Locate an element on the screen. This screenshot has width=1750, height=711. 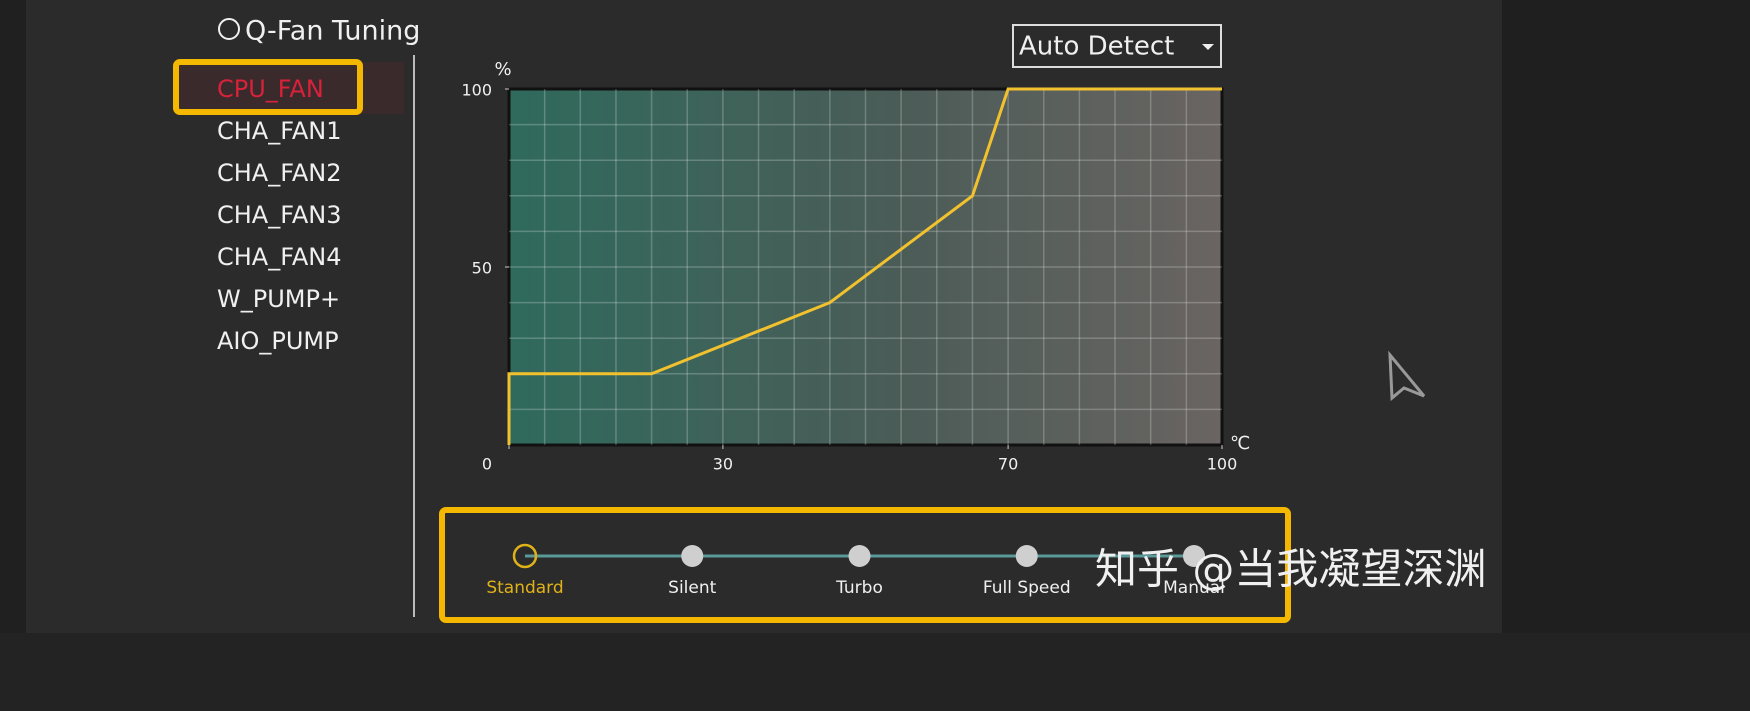
fan-item: CHA_FAN2 is located at coordinates (279, 173).